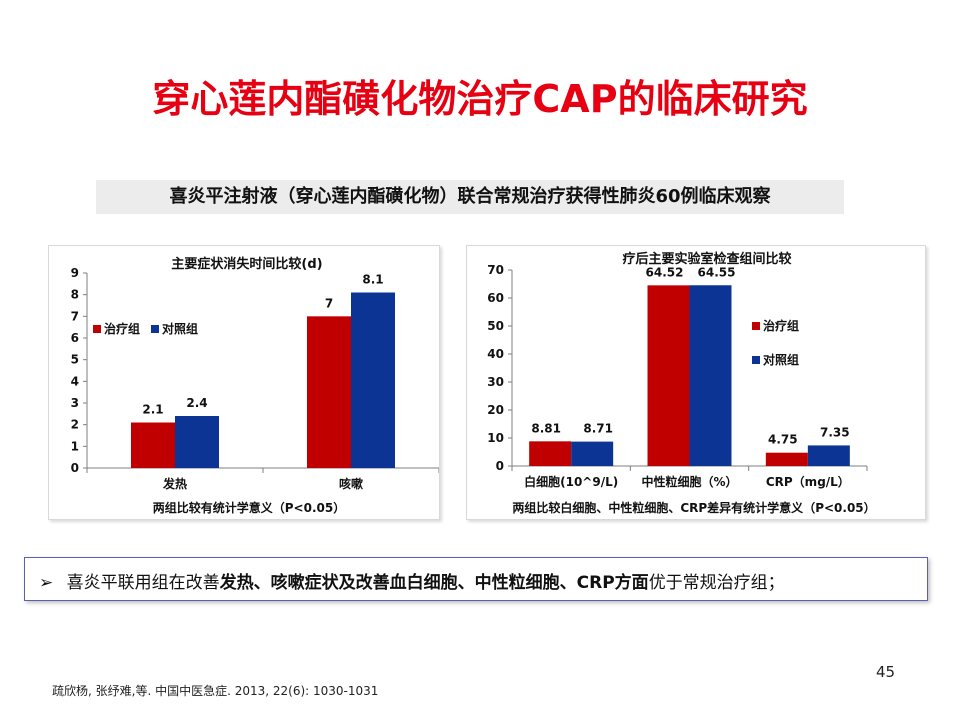 This screenshot has width=960, height=720. I want to click on x-tick-label: CRP（mg/L）, so click(808, 481).